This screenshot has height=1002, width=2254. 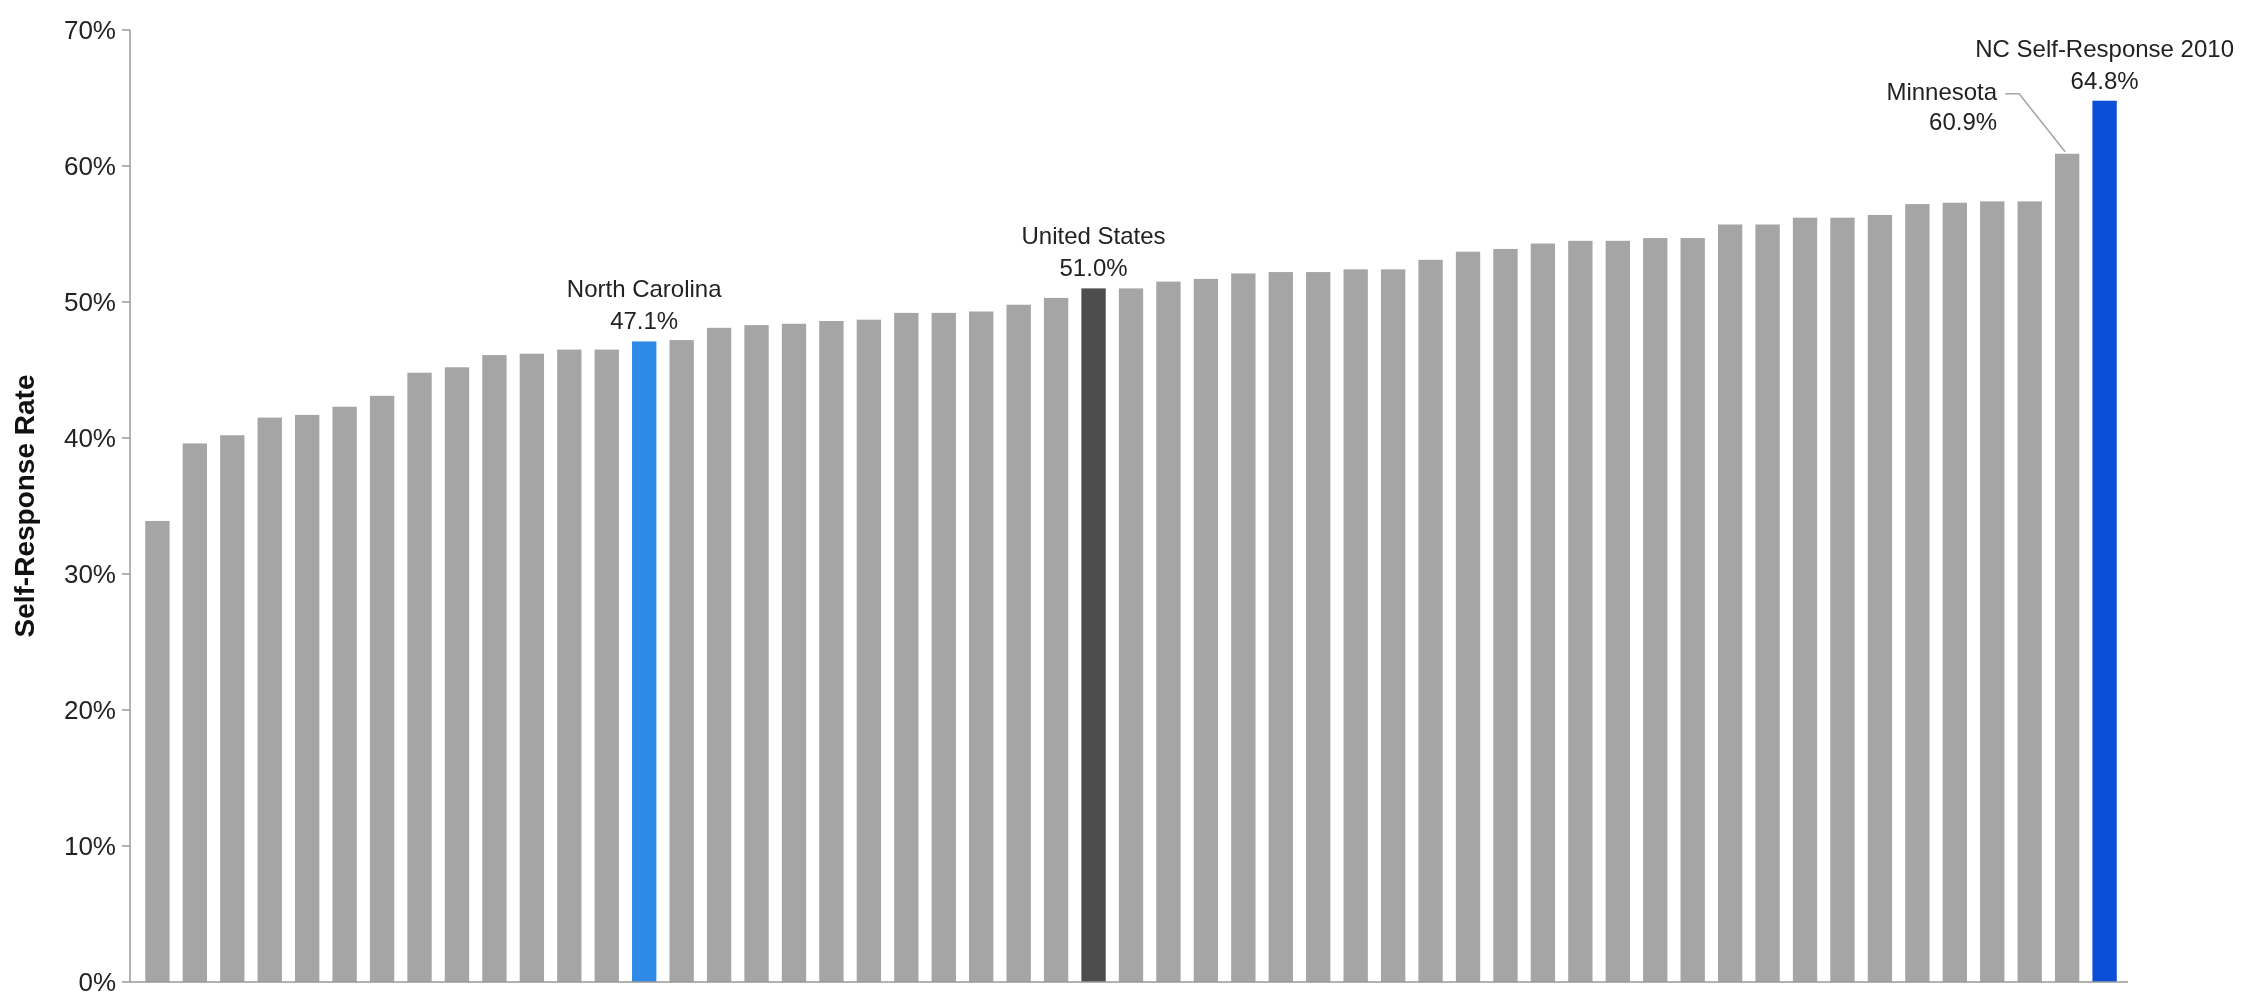 I want to click on y-tick-label: 50%, so click(x=89, y=302).